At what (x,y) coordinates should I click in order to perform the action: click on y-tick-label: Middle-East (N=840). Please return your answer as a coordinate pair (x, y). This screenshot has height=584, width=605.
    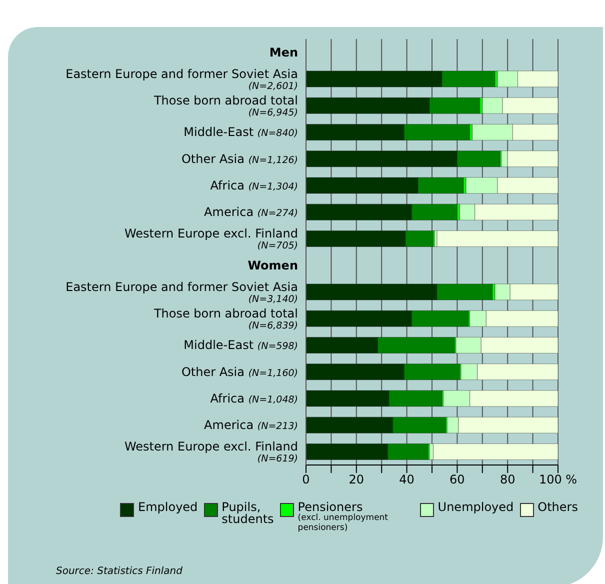
    Looking at the image, I should click on (241, 132).